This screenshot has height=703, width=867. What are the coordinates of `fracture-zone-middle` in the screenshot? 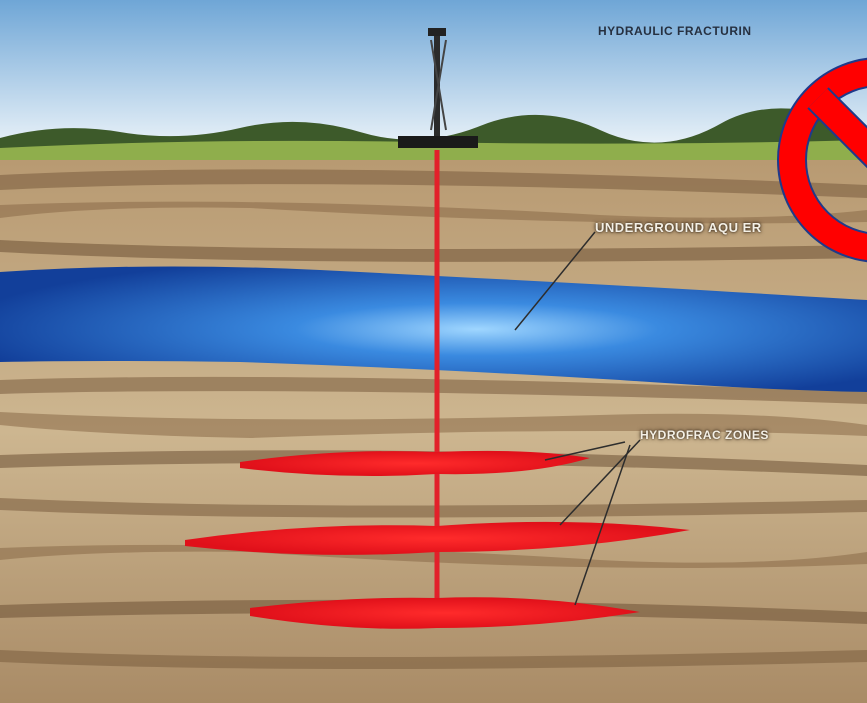 It's located at (437, 538).